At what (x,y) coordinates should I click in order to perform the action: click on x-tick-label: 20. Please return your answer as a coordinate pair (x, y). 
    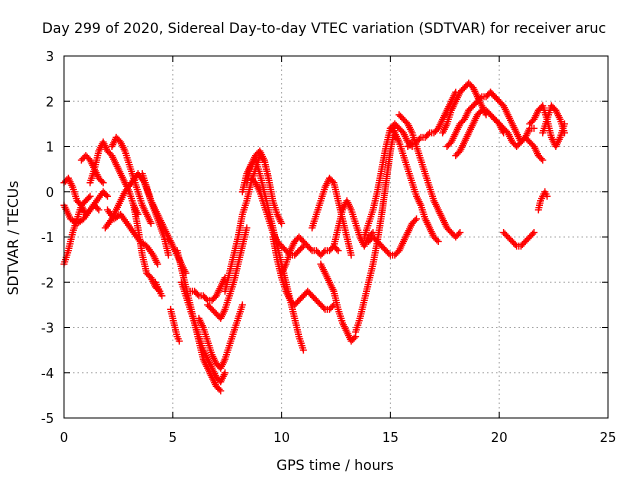
    Looking at the image, I should click on (499, 438).